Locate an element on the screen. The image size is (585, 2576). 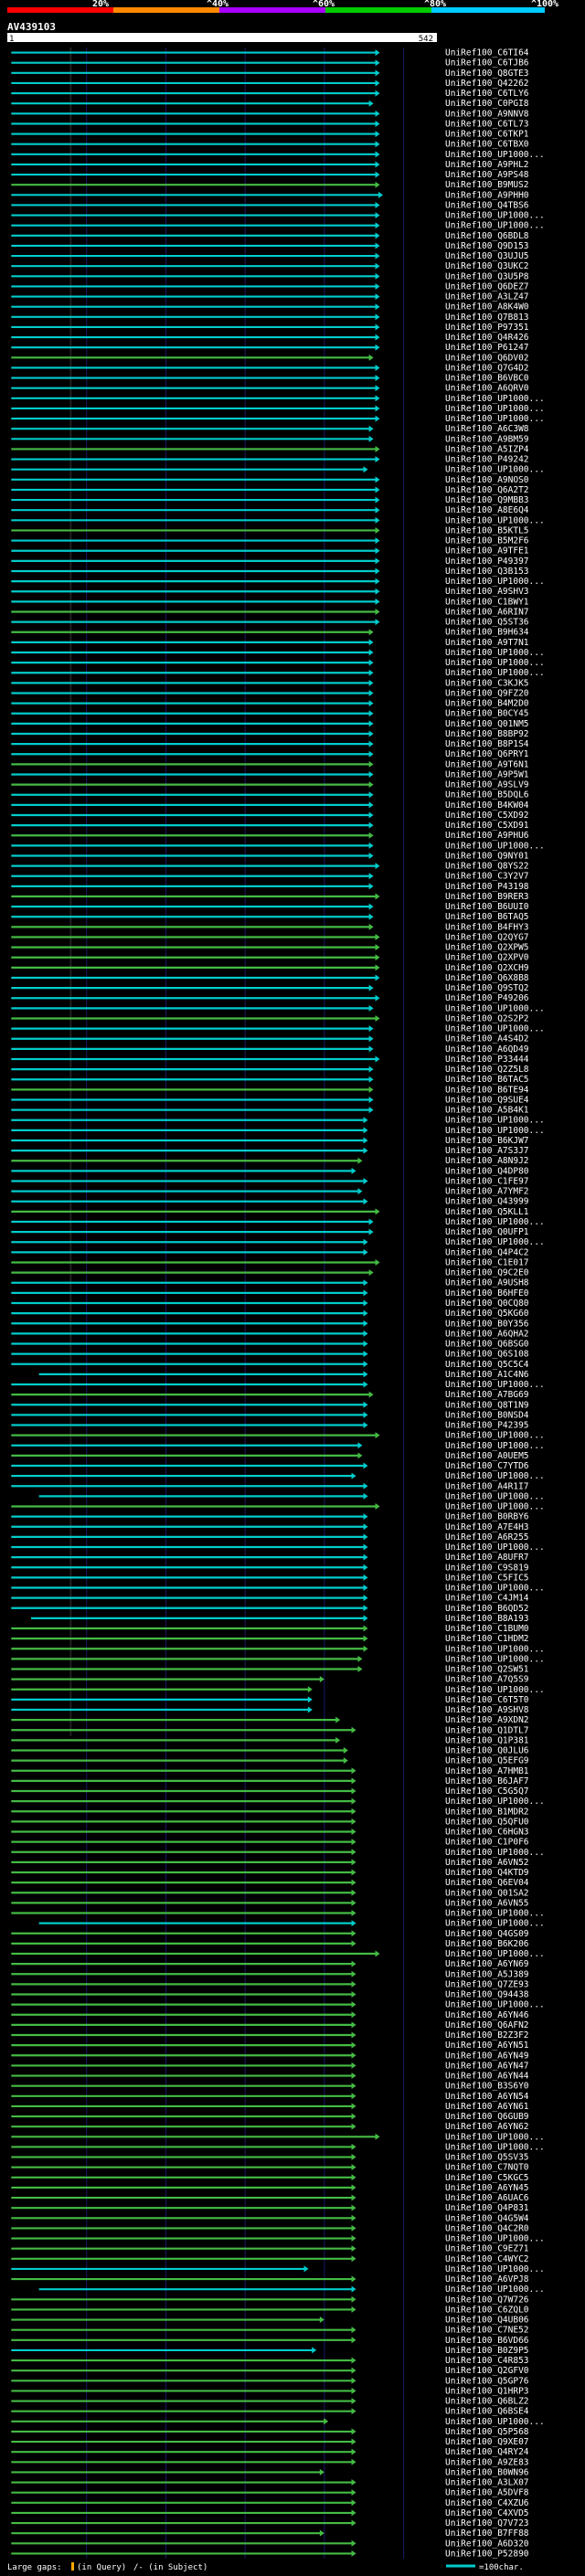
hit-row: UniRef100_B6JAF7 is located at coordinates (270, 1781).